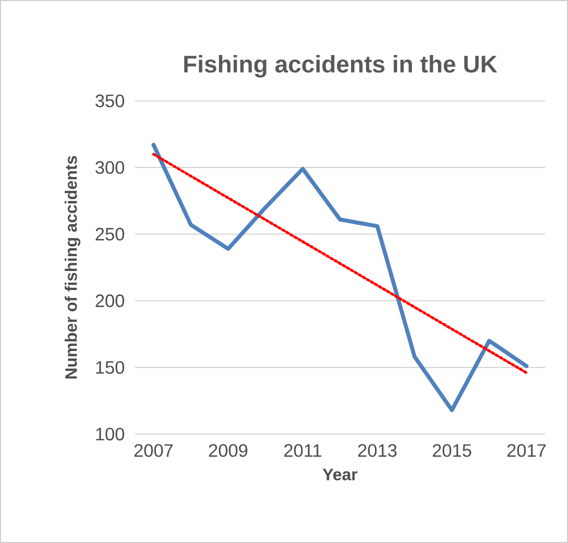  What do you see at coordinates (228, 450) in the screenshot?
I see `x-tick-label: 2009` at bounding box center [228, 450].